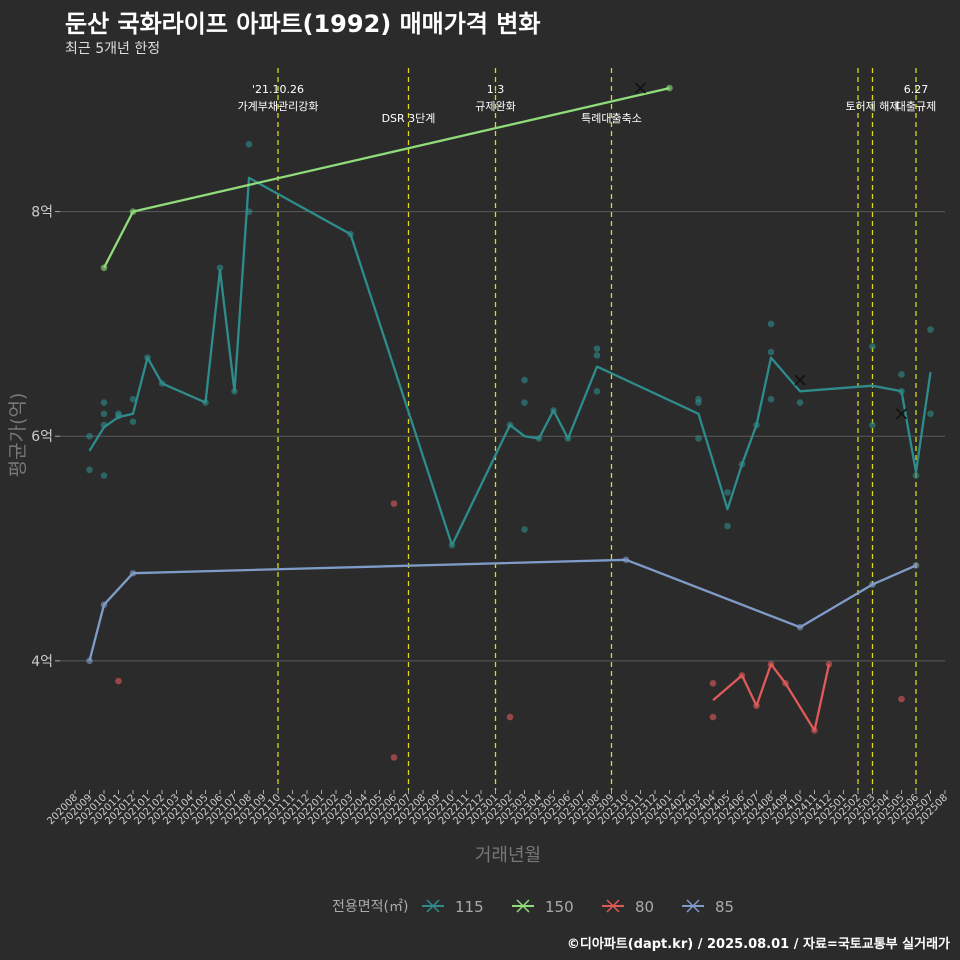  Describe the element at coordinates (42, 213) in the screenshot. I see `y-tick-label: 8억` at that location.